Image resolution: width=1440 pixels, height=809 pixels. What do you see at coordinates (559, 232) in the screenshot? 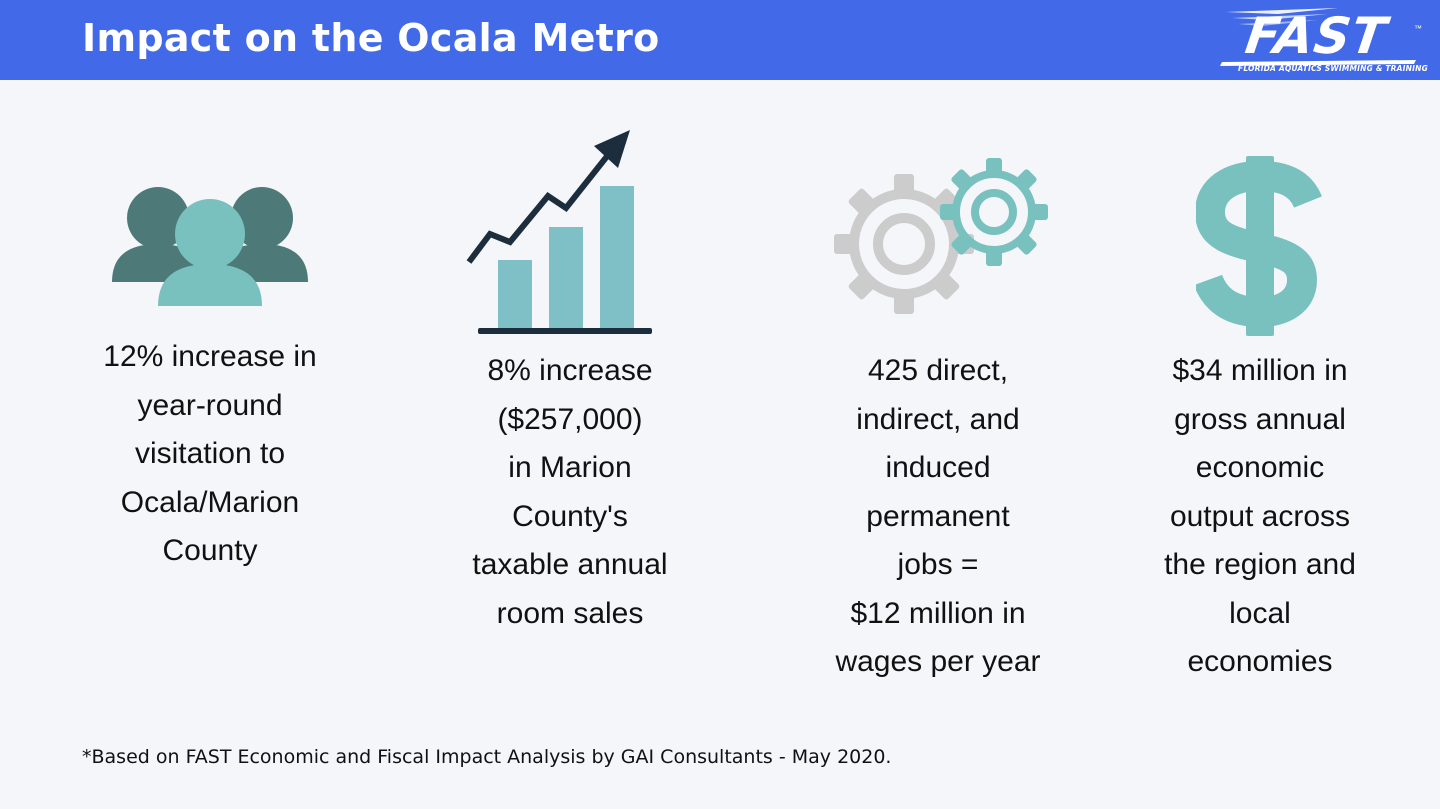
I see `growth-chart-icon` at bounding box center [559, 232].